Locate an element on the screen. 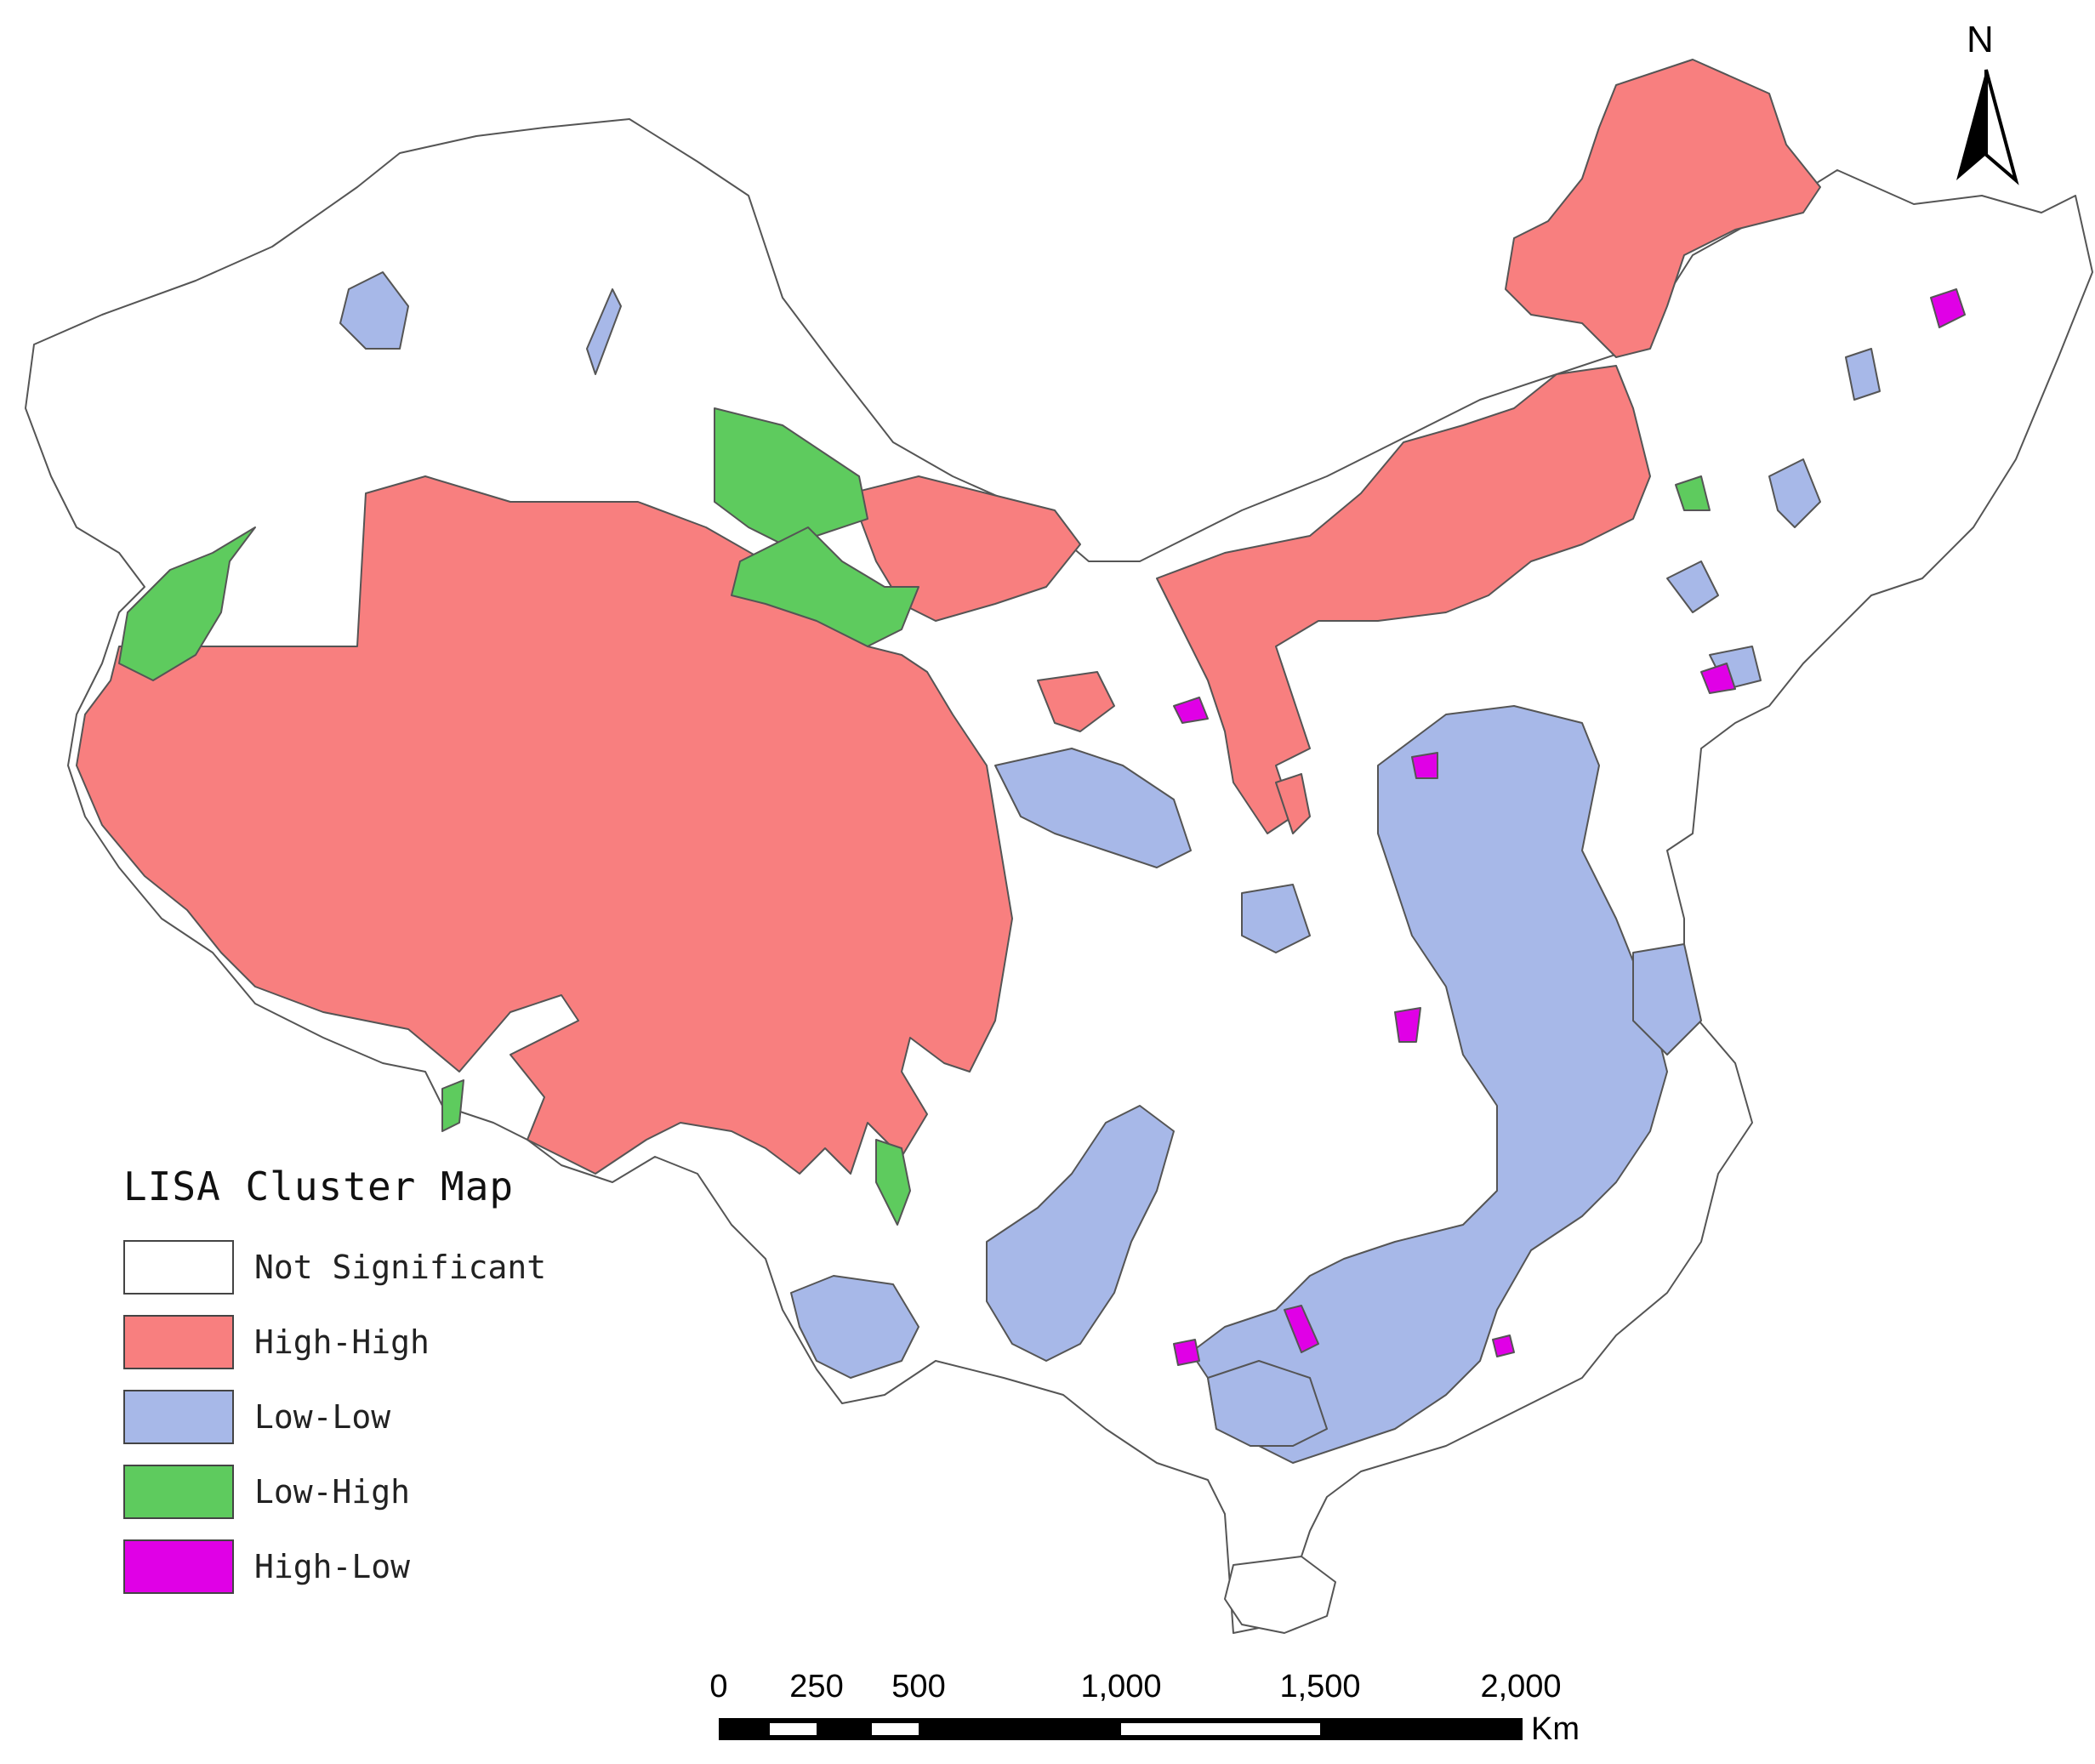 This screenshot has height=1764, width=2095. legend-item-not-significant: Not Significant is located at coordinates (334, 1267).